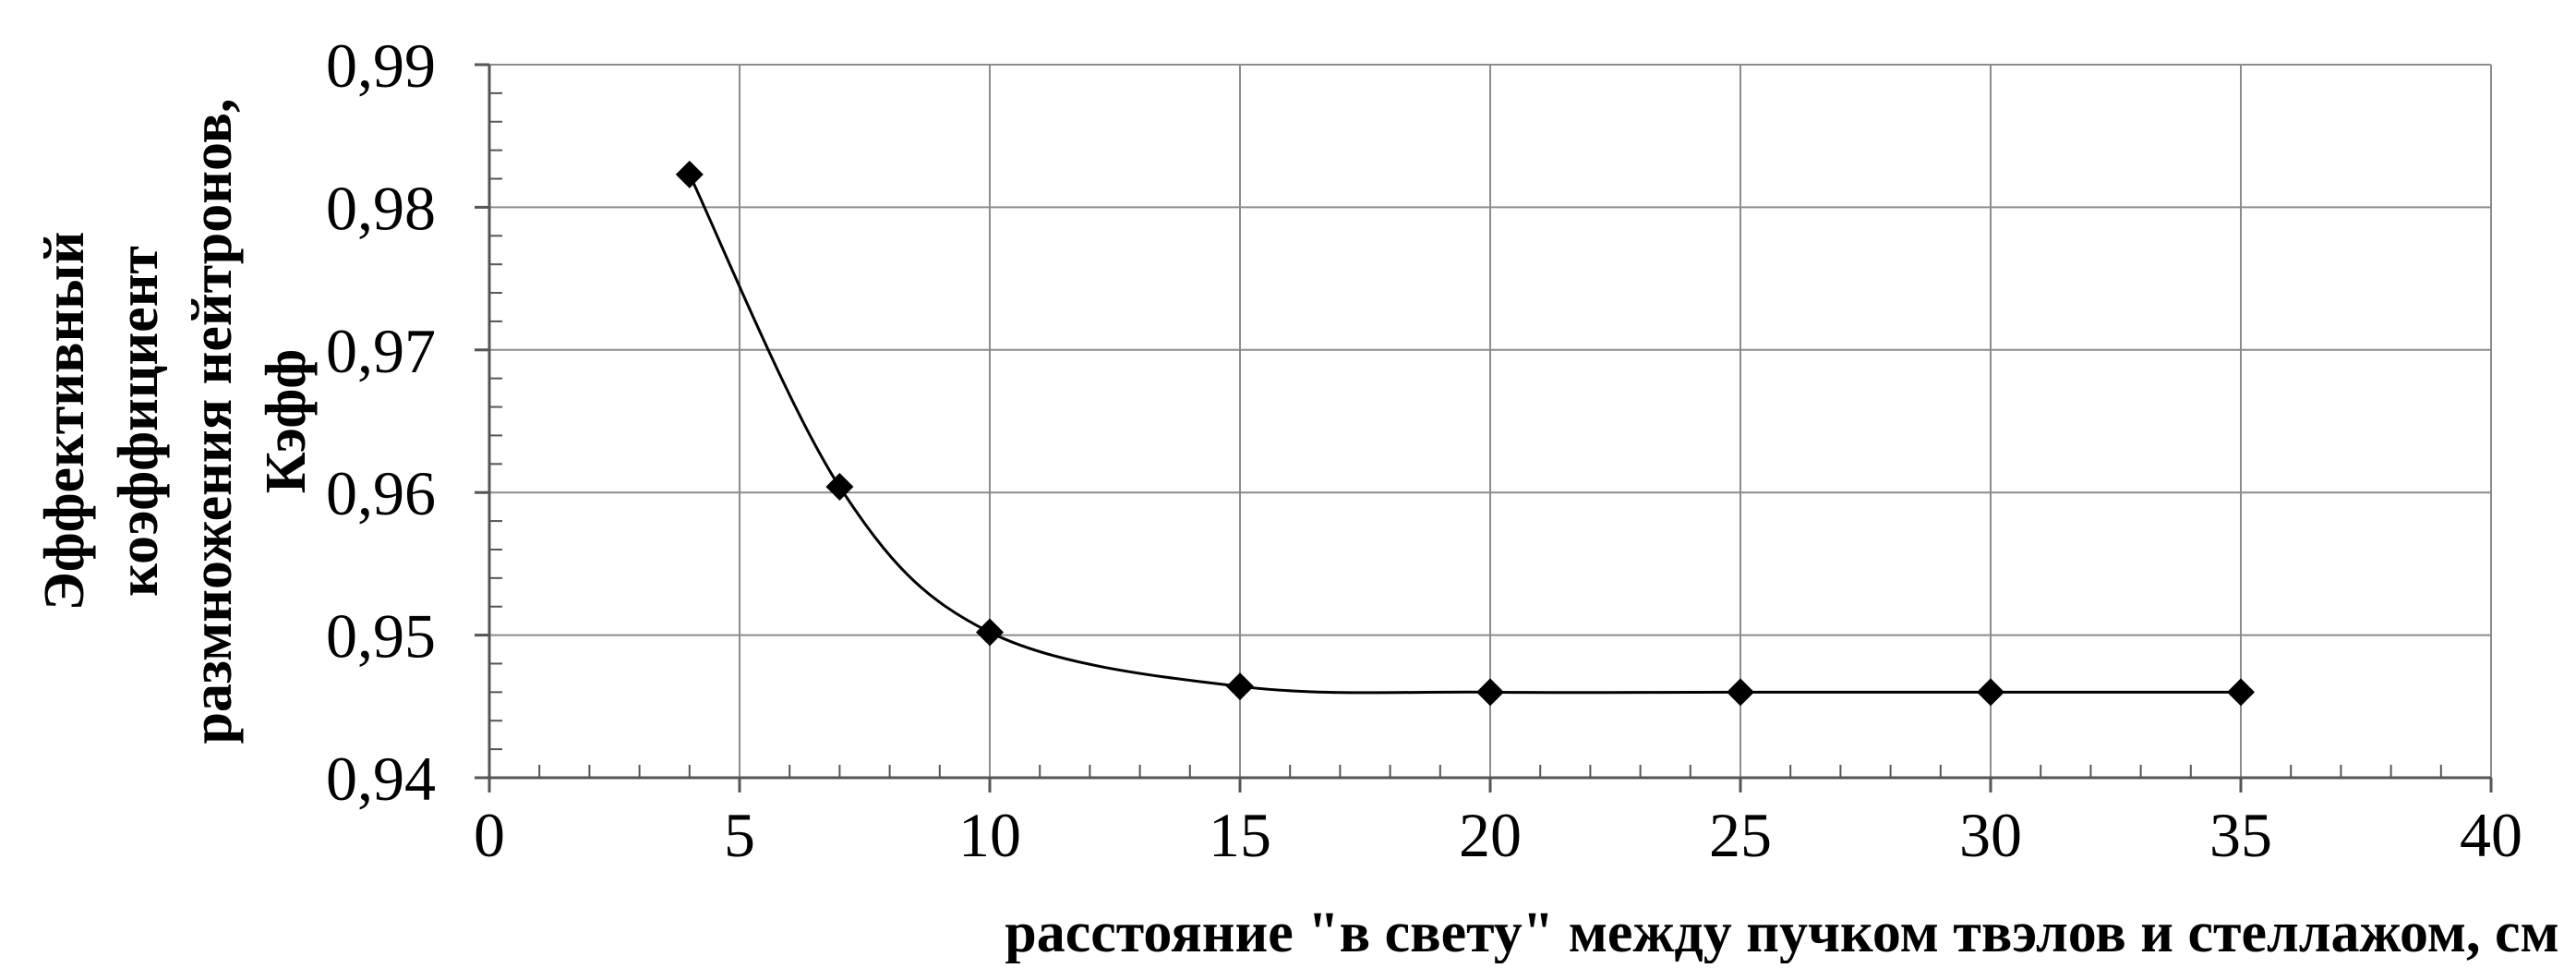  What do you see at coordinates (739, 835) in the screenshot?
I see `x-tick-label: 5` at bounding box center [739, 835].